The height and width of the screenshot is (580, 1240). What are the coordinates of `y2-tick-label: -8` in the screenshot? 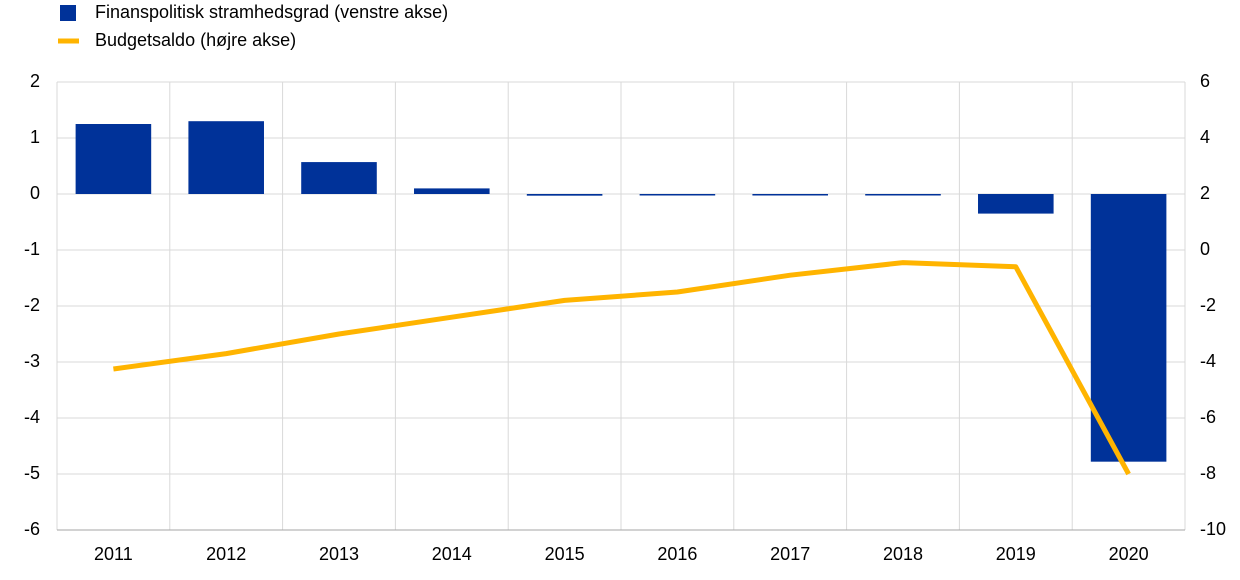 It's located at (1208, 473).